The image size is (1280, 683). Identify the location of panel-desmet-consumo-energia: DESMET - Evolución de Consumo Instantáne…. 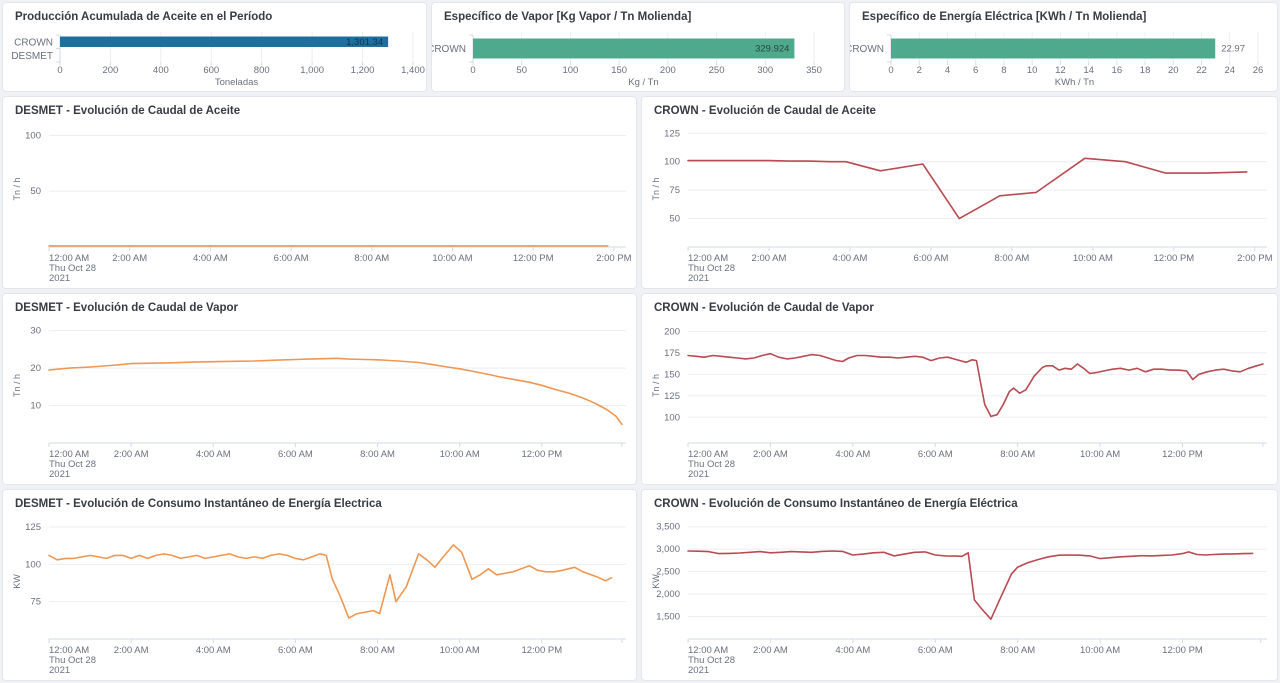
(319, 585).